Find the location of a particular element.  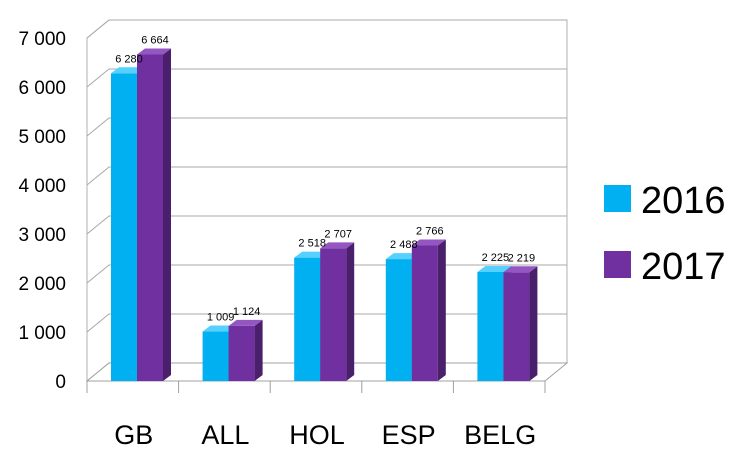

data-label-2017-GB: 6 664 is located at coordinates (155, 40).